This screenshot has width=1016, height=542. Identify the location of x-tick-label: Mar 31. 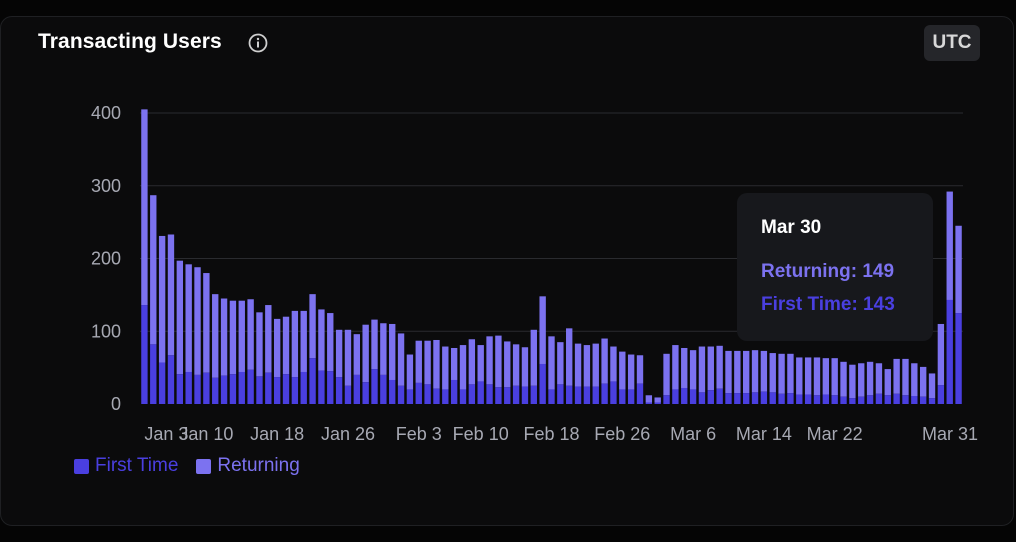
(950, 434).